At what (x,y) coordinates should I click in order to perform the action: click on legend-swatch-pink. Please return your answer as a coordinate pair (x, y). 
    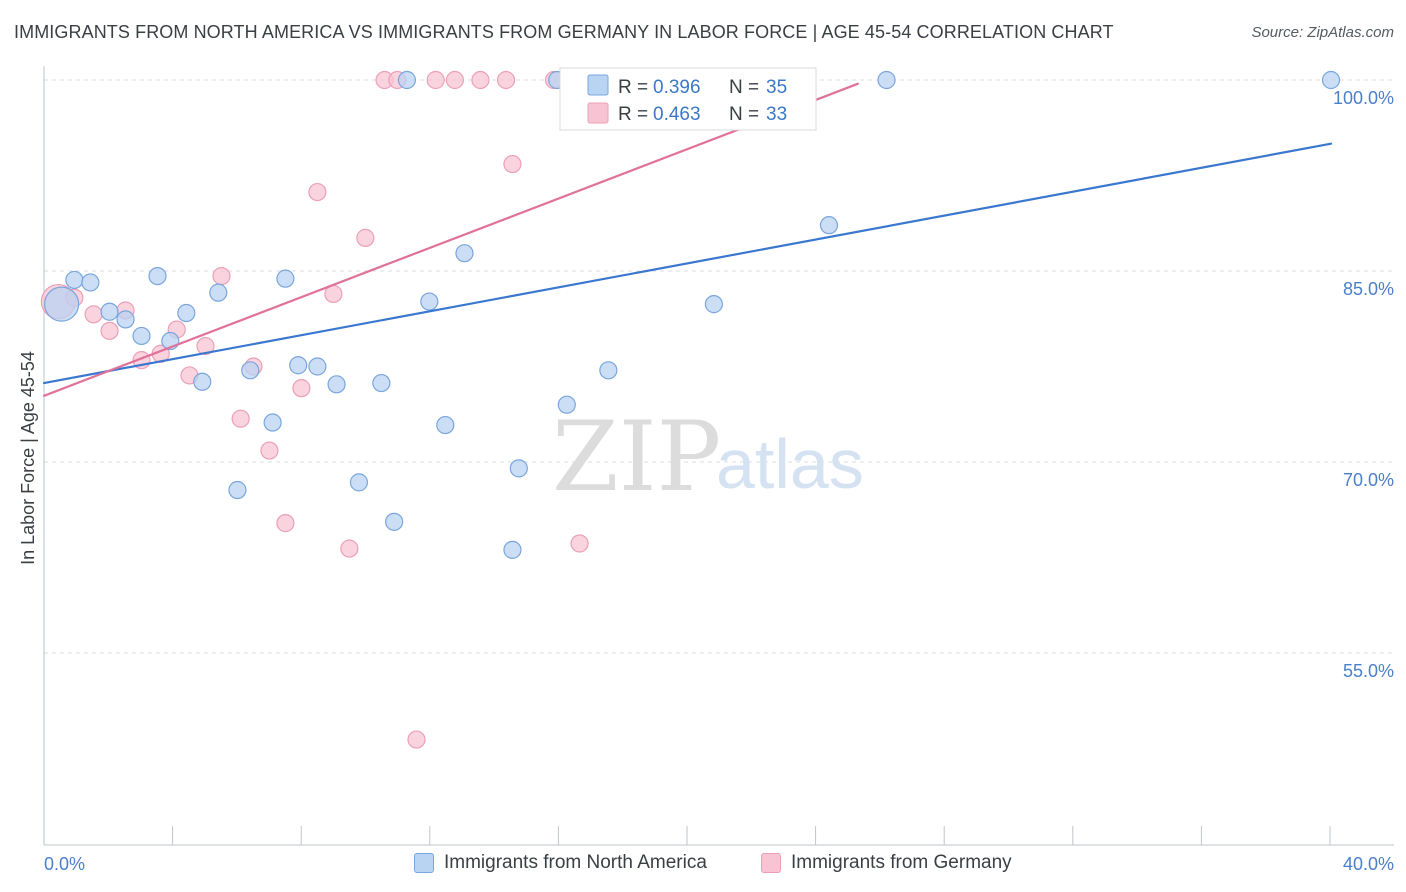
    Looking at the image, I should click on (598, 113).